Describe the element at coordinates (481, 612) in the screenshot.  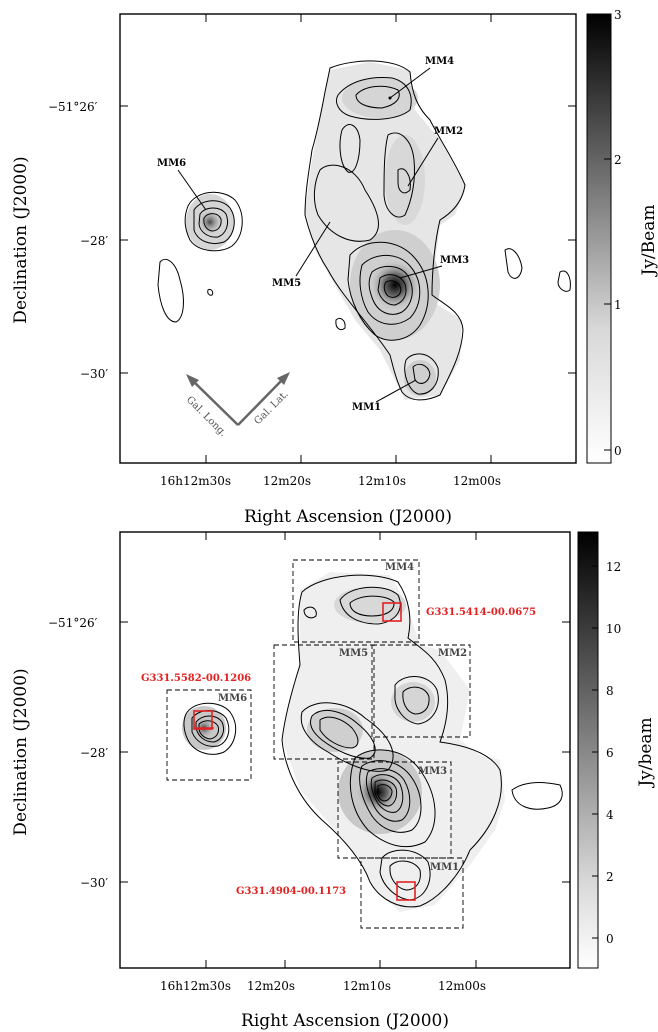
I see `maser-label-1: G331.5414-00.0675` at that location.